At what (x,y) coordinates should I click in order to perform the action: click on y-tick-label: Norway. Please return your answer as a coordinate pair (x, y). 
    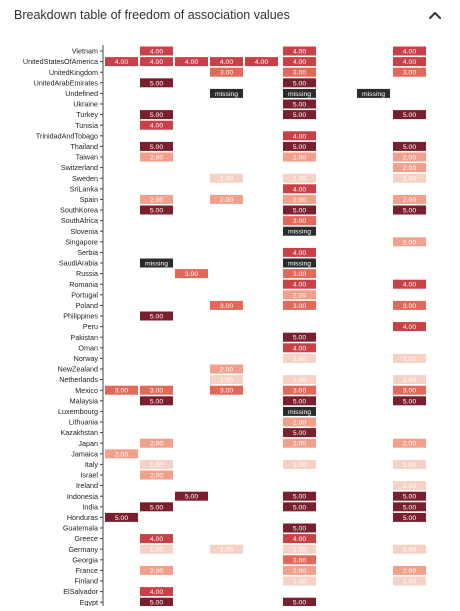
    Looking at the image, I should click on (86, 358).